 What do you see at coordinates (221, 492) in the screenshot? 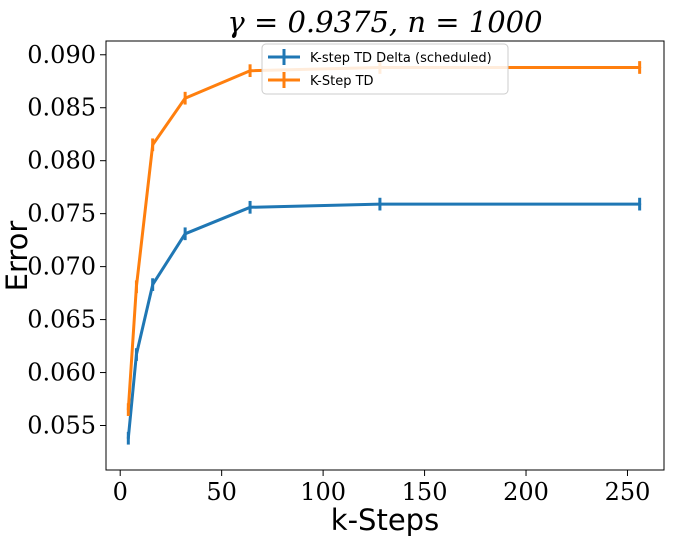
I see `x-tick-label: 50` at bounding box center [221, 492].